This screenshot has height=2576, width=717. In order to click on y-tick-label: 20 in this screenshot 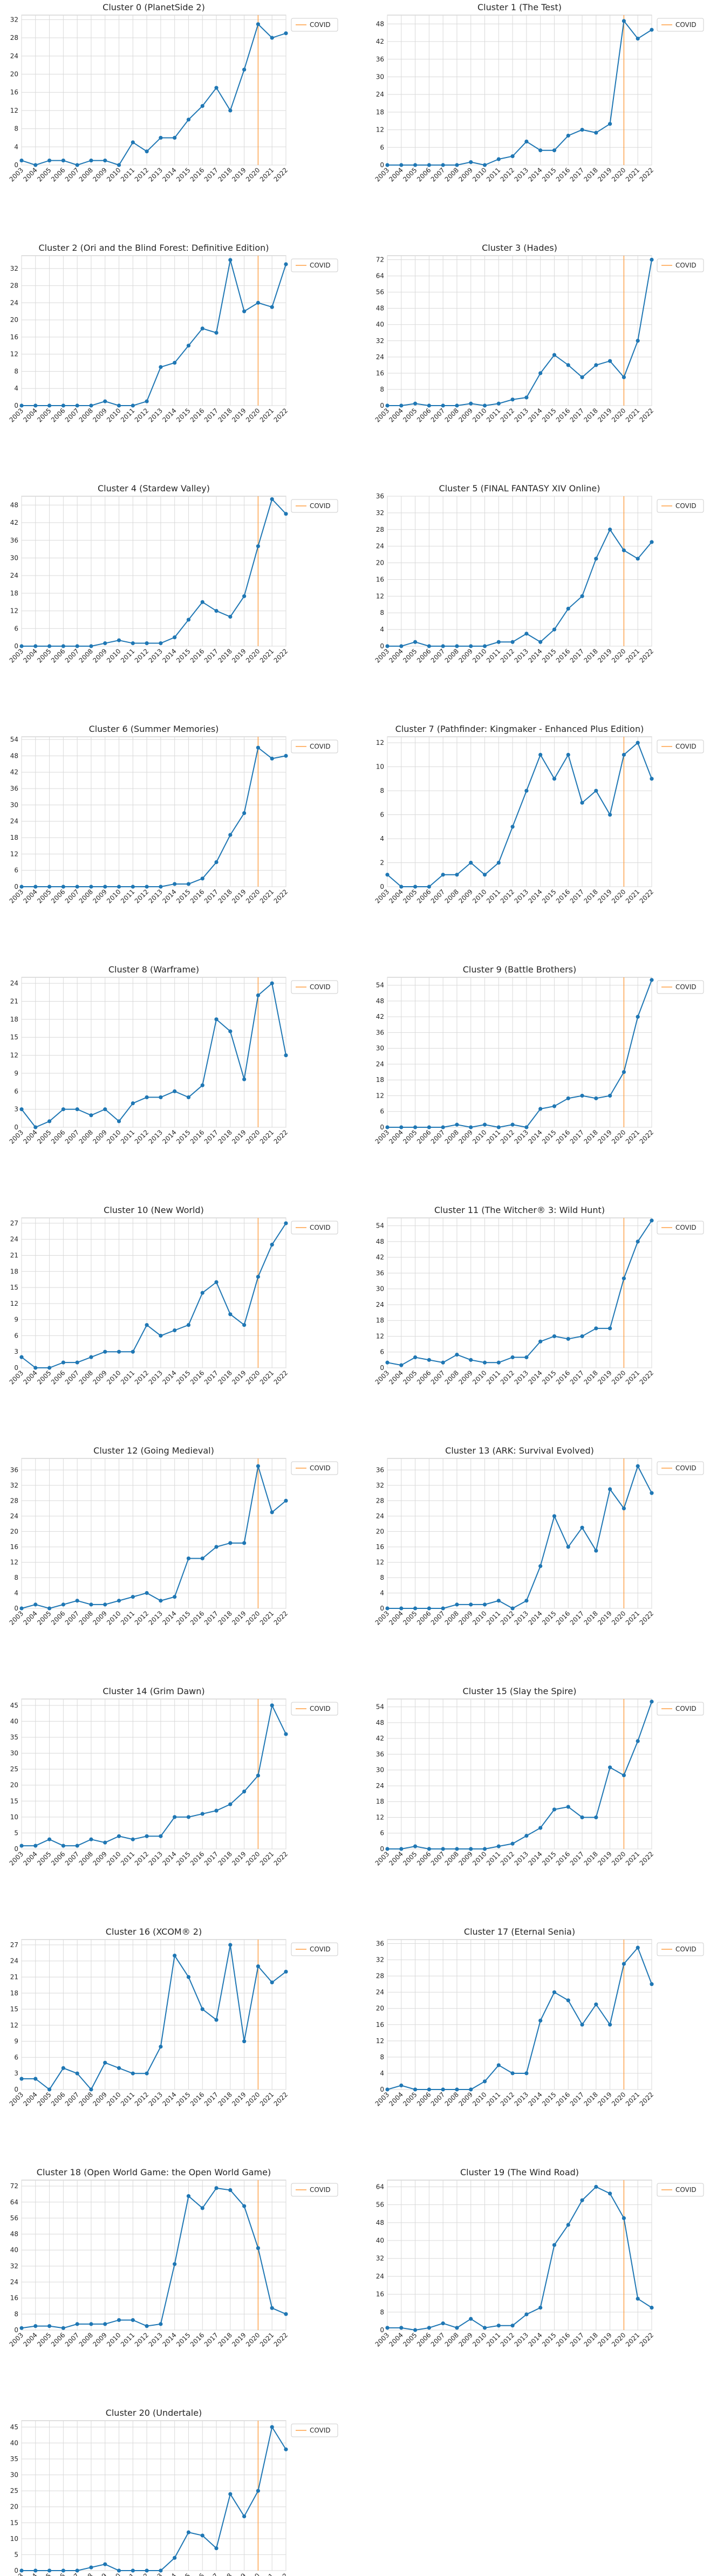, I will do `click(14, 2507)`.